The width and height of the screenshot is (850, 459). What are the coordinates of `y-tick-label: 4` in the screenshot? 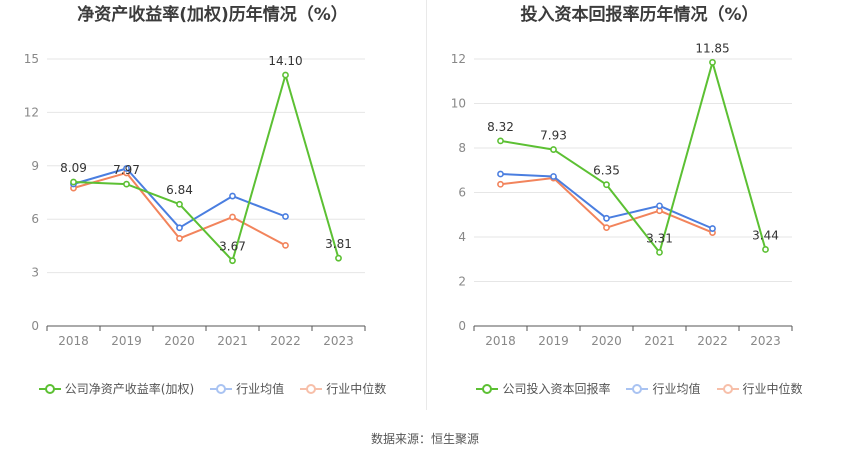 It's located at (462, 237).